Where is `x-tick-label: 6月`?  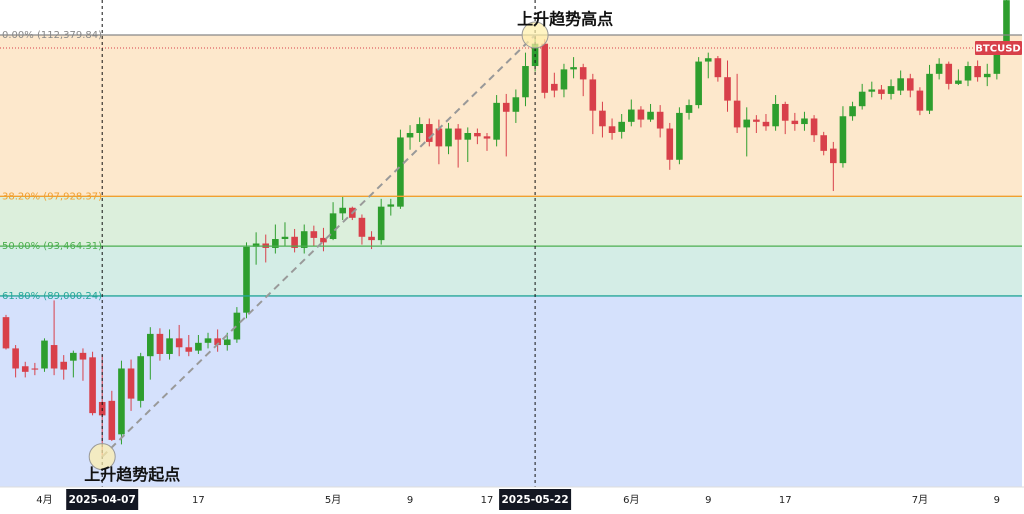 x-tick-label: 6月 is located at coordinates (631, 500).